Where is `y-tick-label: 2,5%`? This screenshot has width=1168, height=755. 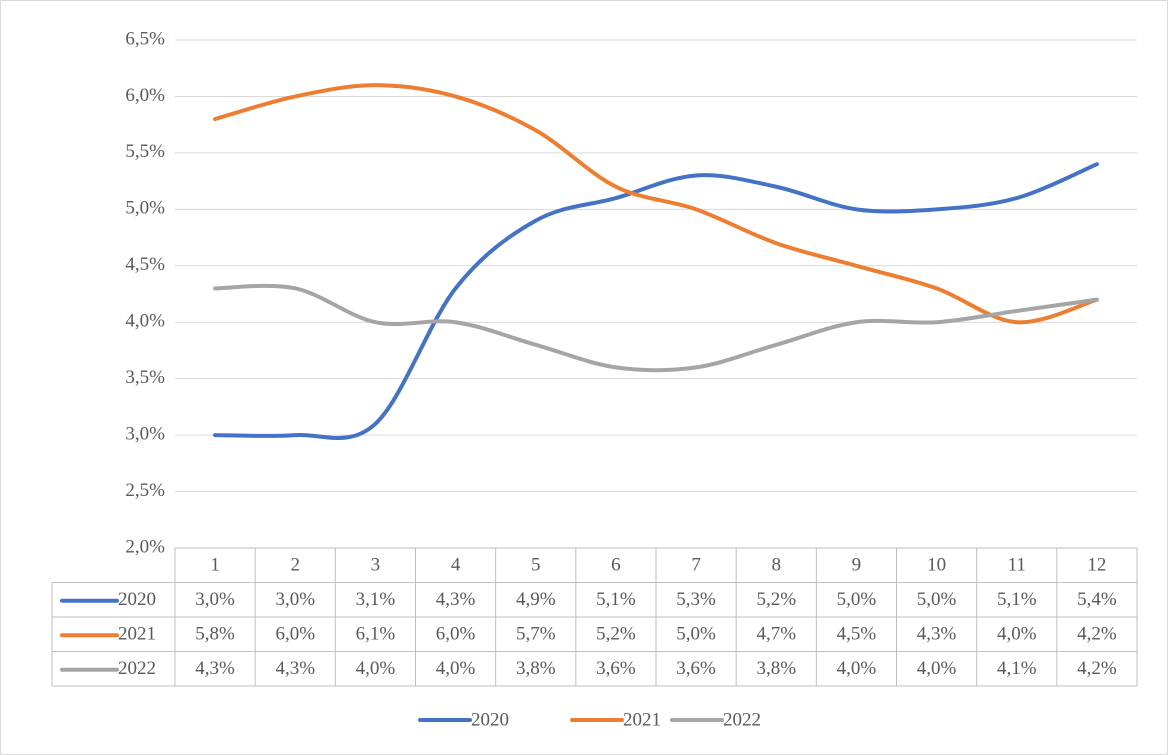 y-tick-label: 2,5% is located at coordinates (145, 490).